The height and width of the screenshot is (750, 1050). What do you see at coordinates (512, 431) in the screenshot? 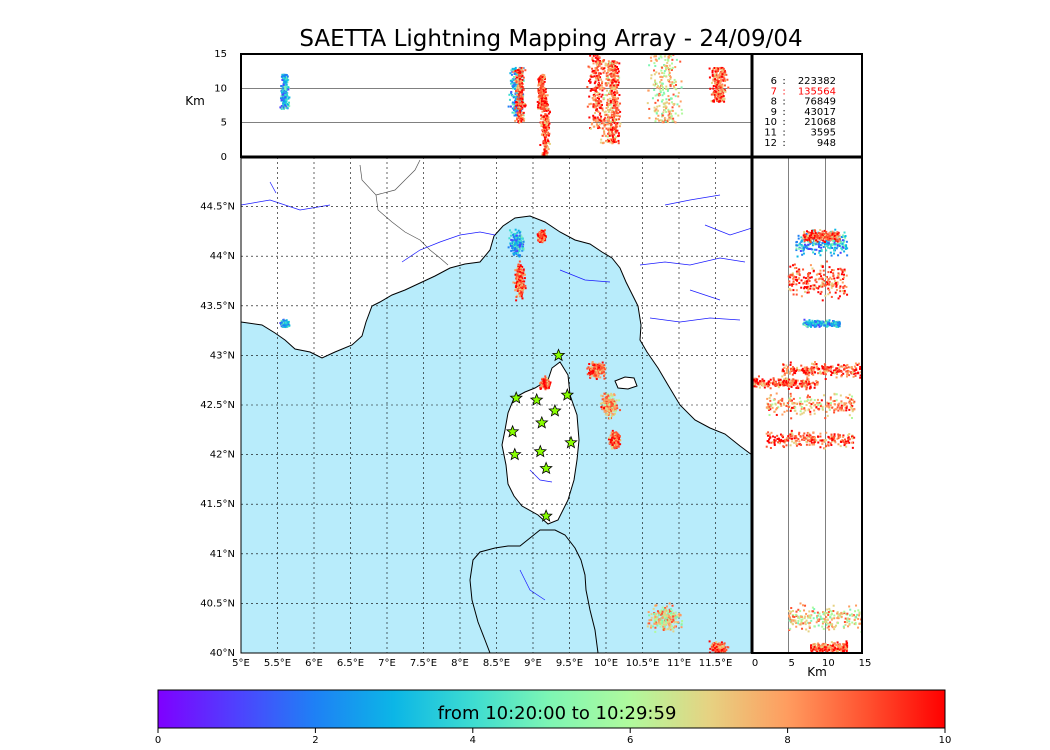
I see `station-star-icon` at bounding box center [512, 431].